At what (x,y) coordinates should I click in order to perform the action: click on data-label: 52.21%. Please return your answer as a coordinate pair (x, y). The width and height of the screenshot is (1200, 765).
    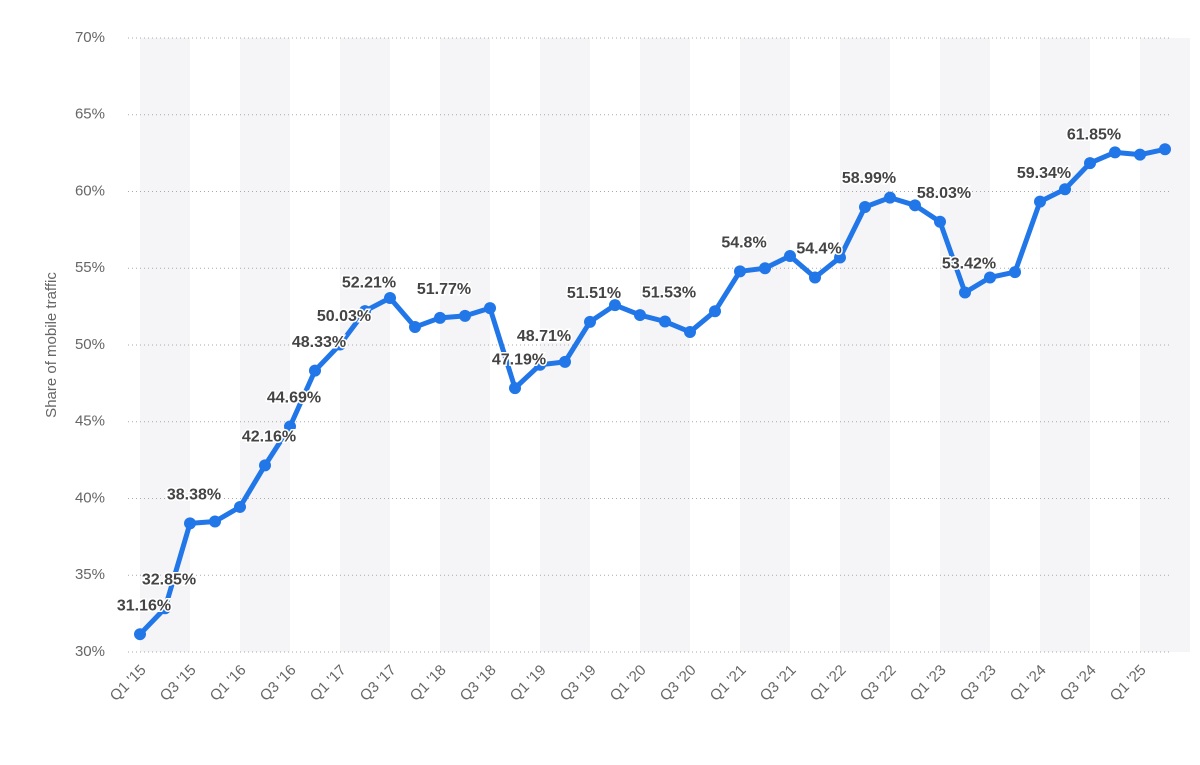
    Looking at the image, I should click on (369, 282).